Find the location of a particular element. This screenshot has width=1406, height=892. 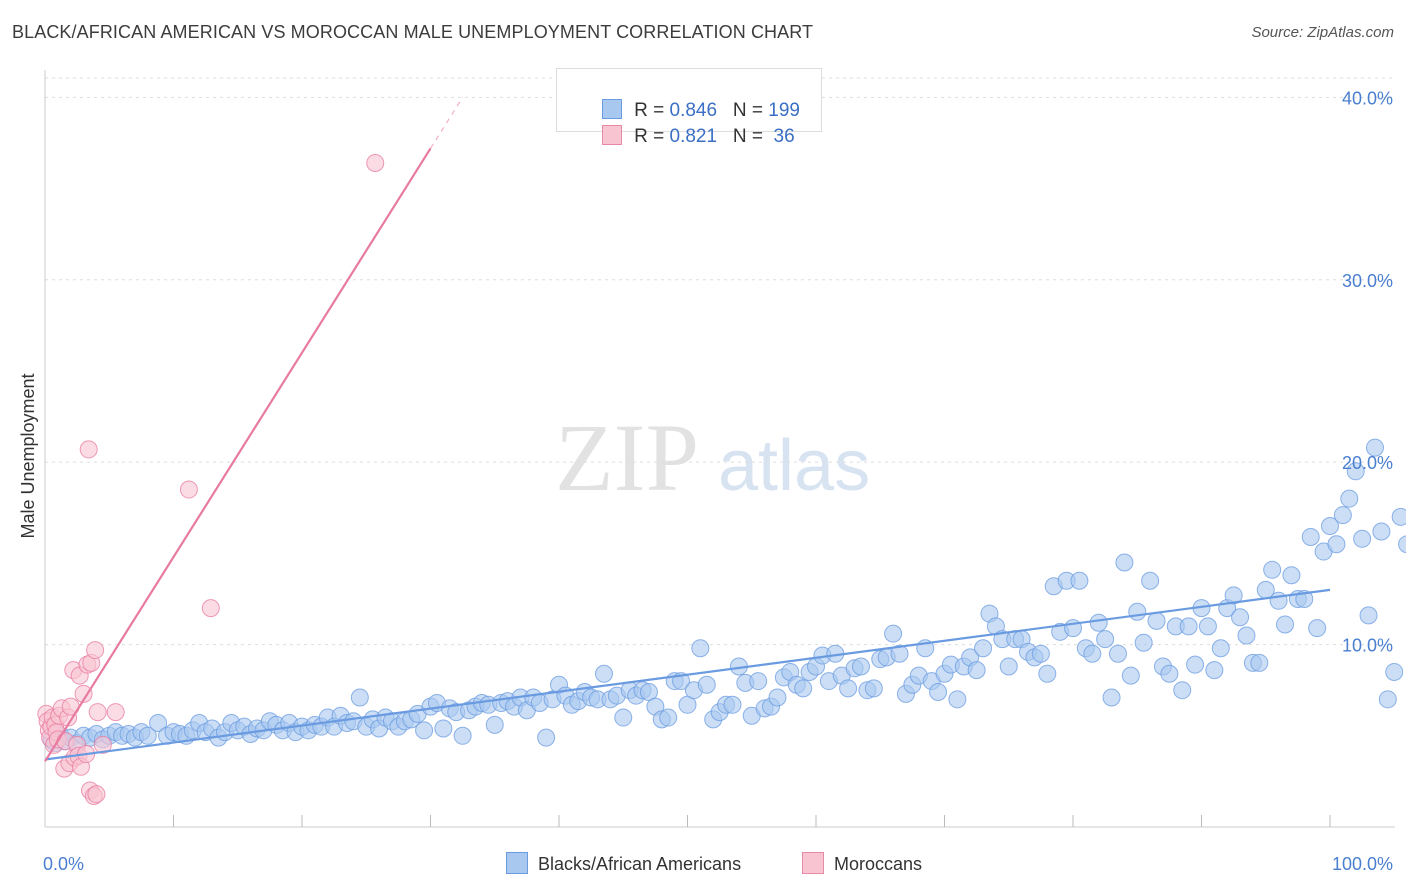

trend-line-extension is located at coordinates (446, 123).